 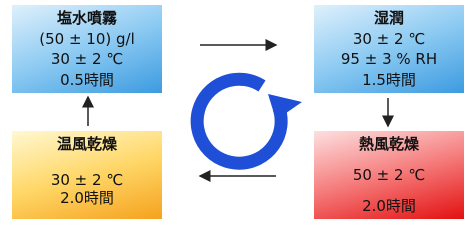 What do you see at coordinates (87, 49) in the screenshot?
I see `node: 塩水噴霧 (50 ± 10) g/l 30 ± 2 ℃ 0.5時間` at bounding box center [87, 49].